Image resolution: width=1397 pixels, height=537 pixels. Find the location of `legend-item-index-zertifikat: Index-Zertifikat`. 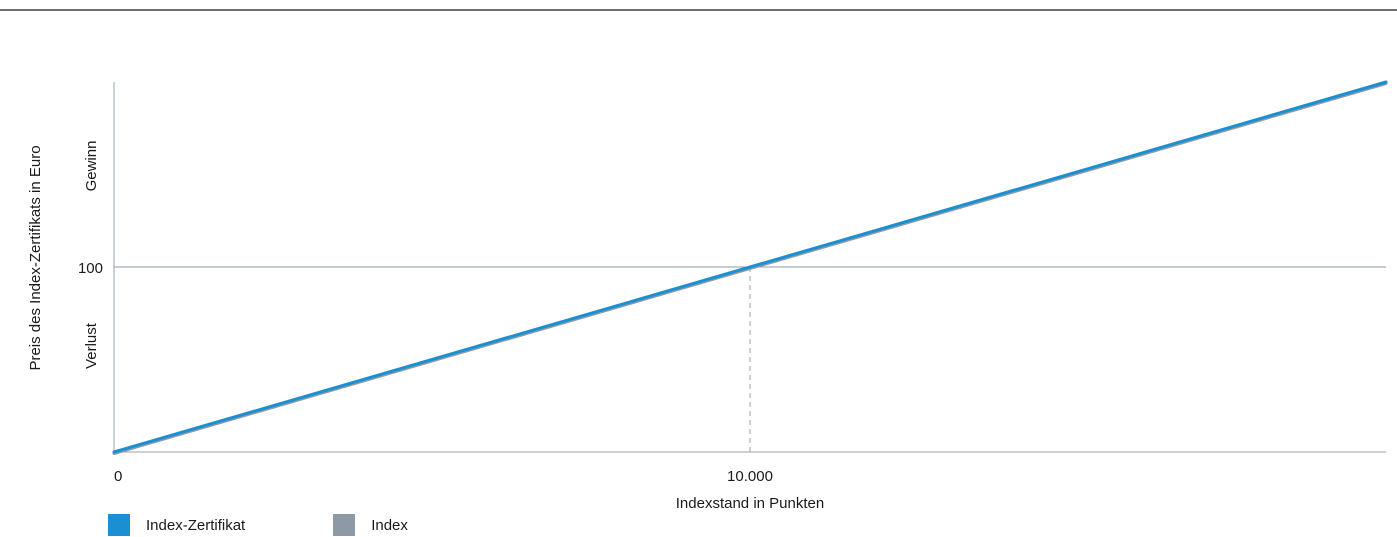

legend-item-index-zertifikat: Index-Zertifikat is located at coordinates (176, 525).